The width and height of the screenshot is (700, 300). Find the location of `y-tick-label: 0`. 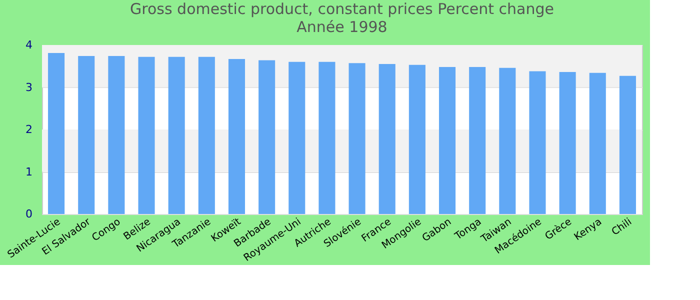

y-tick-label: 0 is located at coordinates (29, 214).